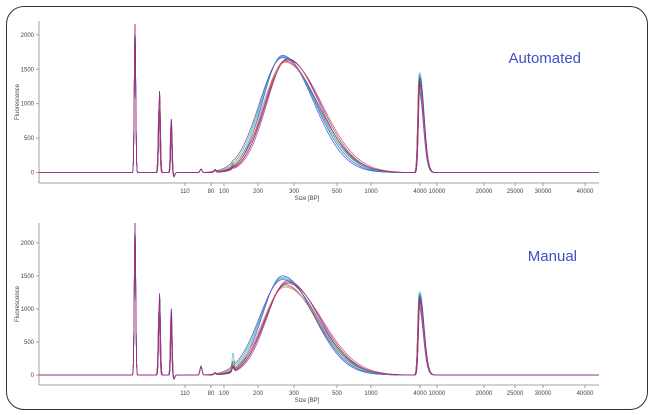 This screenshot has height=415, width=654. Describe the element at coordinates (544, 58) in the screenshot. I see `panel-label: Automated` at that location.